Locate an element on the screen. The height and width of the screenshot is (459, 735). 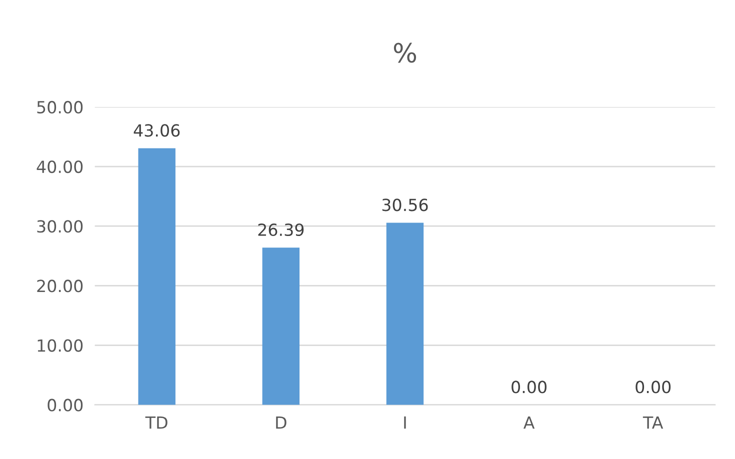
y-tick-label: 20.00 is located at coordinates (60, 286).